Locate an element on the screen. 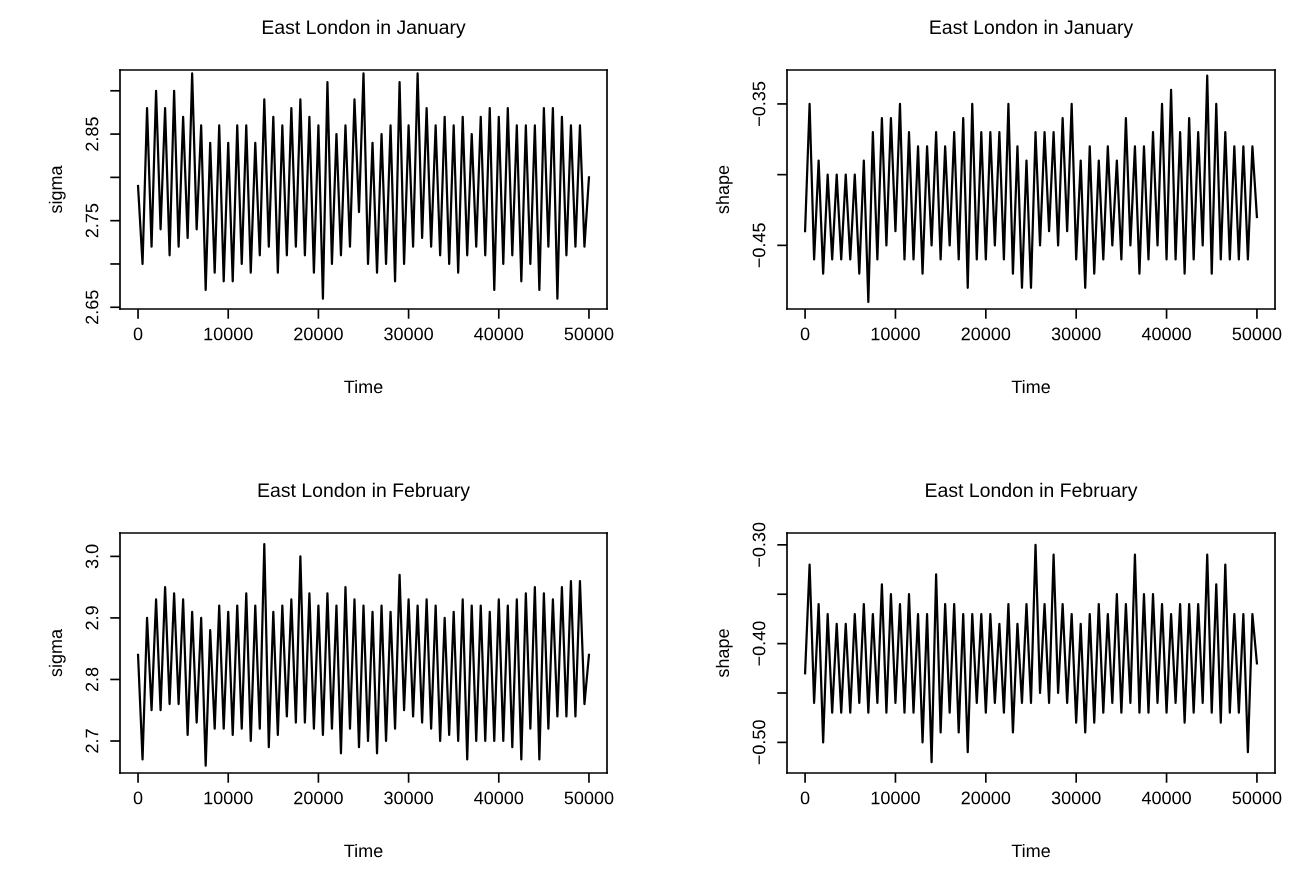 The height and width of the screenshot is (892, 1304). y-tick-label: 2.7 is located at coordinates (92, 741).